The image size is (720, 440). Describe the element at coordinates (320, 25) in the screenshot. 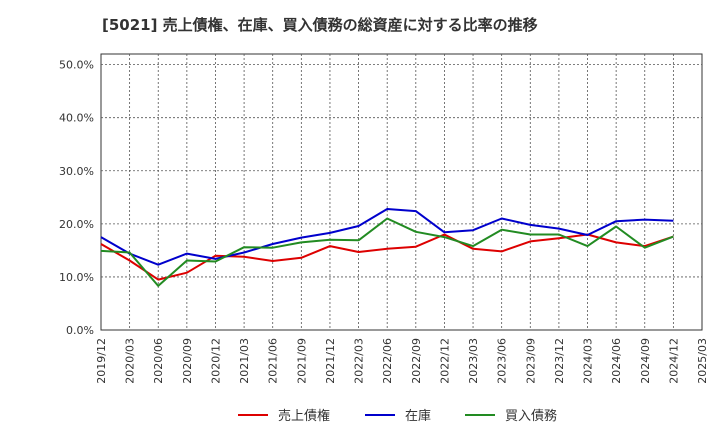

I see `chart-title: [5021] 売上債権、在庫、買入債務の総資産に対する比率の推移` at that location.